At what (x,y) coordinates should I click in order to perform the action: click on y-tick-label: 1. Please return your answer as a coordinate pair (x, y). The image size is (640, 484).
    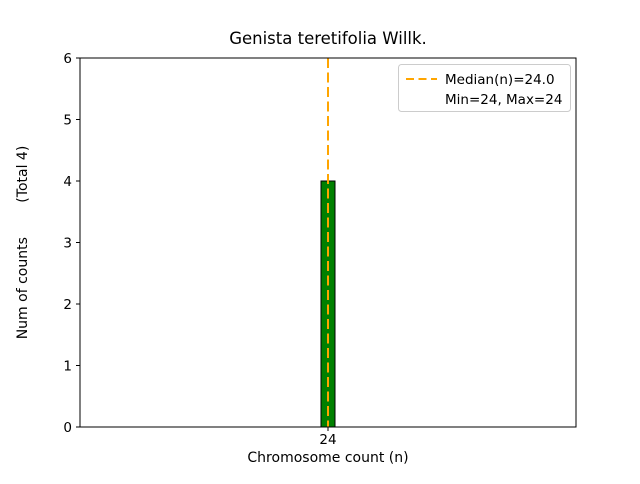
    Looking at the image, I should click on (67, 366).